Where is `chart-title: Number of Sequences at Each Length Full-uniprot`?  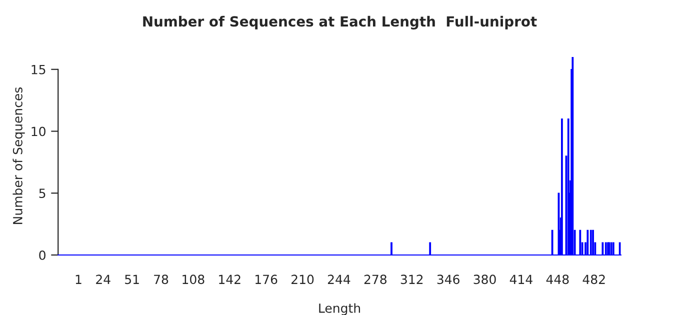
chart-title: Number of Sequences at Each Length Full-uniprot is located at coordinates (340, 23).